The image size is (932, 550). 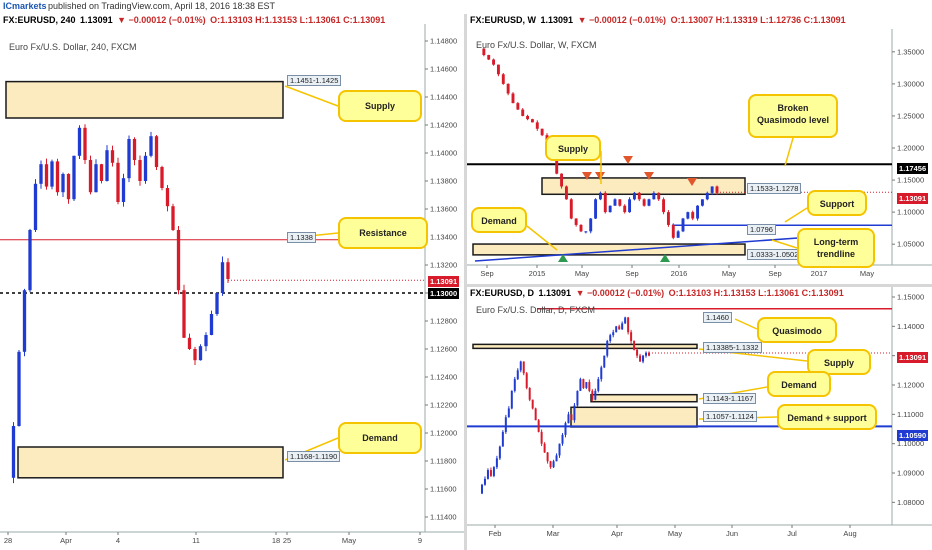 What do you see at coordinates (732, 347) in the screenshot?
I see `daily-supply-zone-label: 1.13385-1.1332` at bounding box center [732, 347].